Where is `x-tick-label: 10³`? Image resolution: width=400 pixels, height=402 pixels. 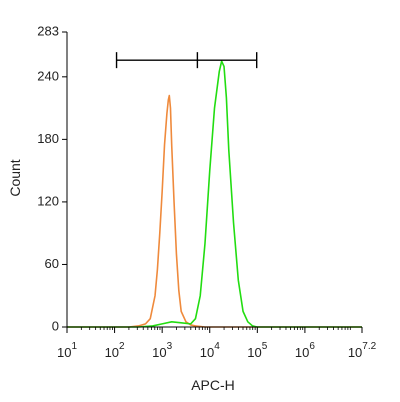 x-tick-label: 10³ is located at coordinates (162, 350).